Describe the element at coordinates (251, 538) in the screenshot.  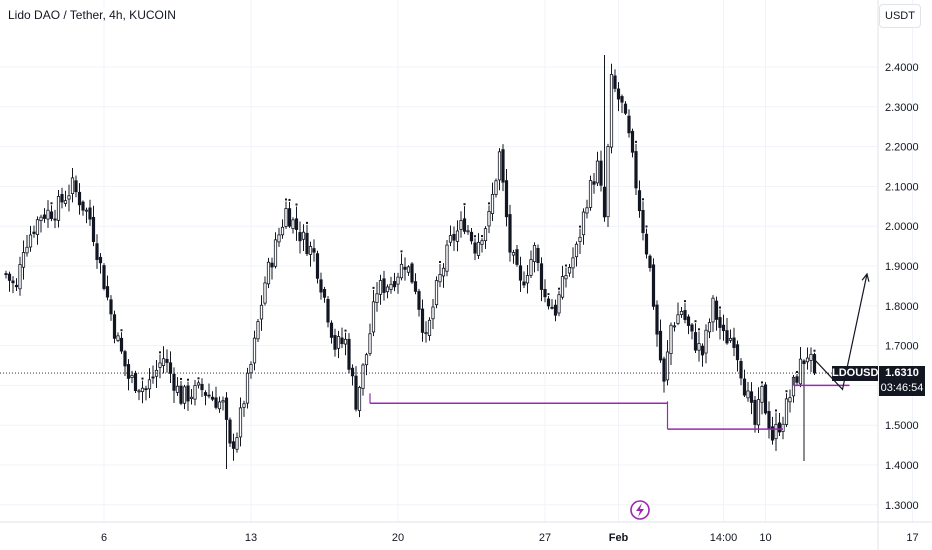
I see `time-tick-label: 13` at that location.